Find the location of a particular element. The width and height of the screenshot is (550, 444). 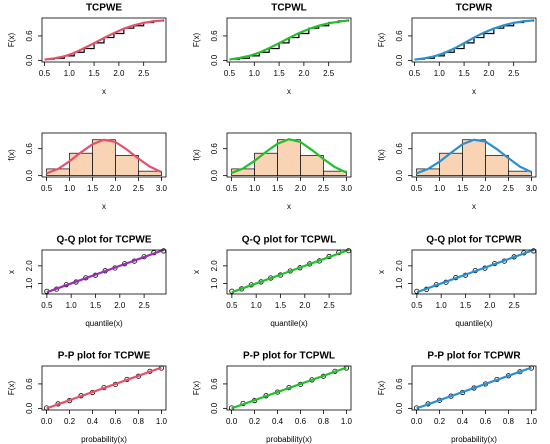

panel: x f(x) 0.5 1.0 1.5 2.0 2.5 3.0 0.0 0.6 is located at coordinates (457, 171).